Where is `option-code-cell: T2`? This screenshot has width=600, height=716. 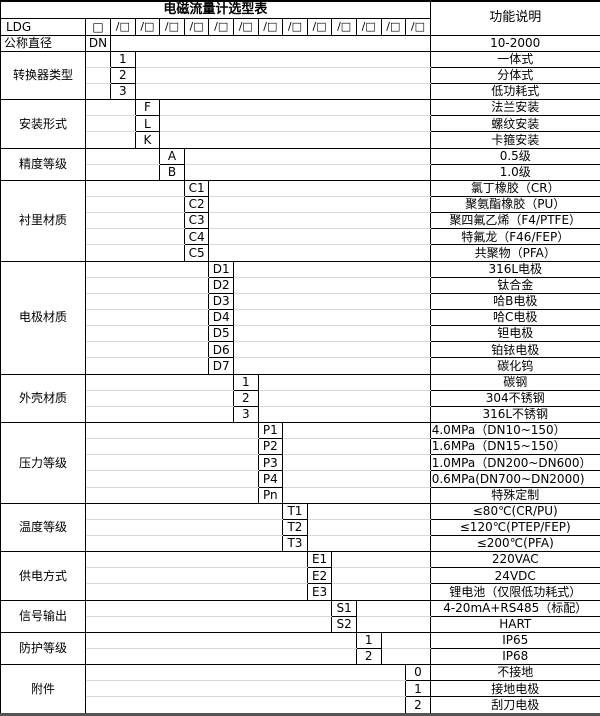
option-code-cell: T2 is located at coordinates (295, 527).